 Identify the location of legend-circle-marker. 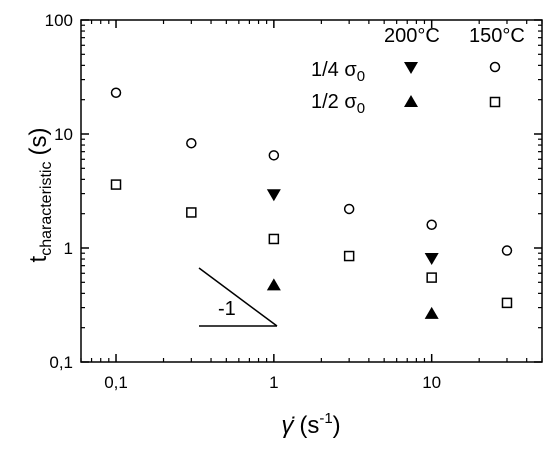
(495, 67).